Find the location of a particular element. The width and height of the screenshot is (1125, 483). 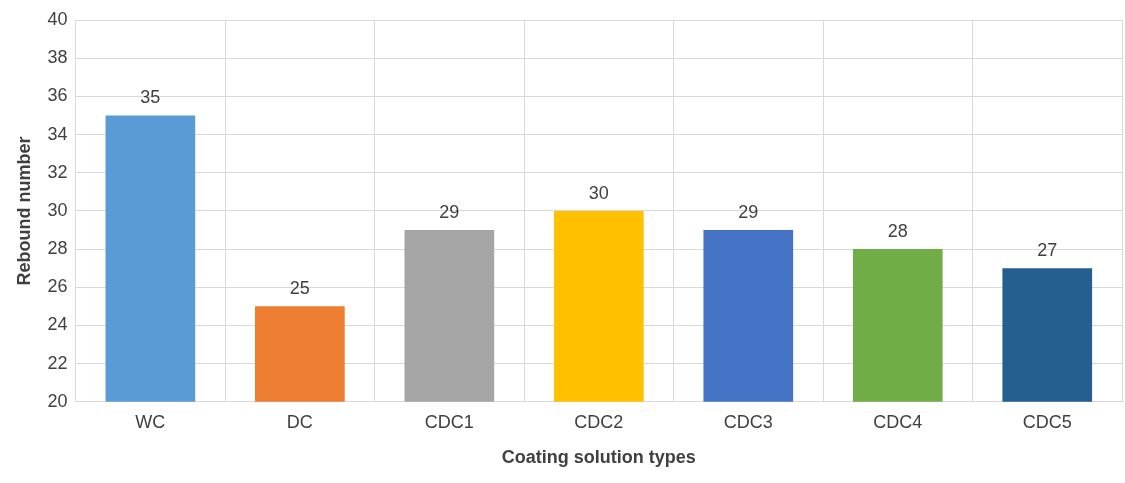

y-tick-label: 24 is located at coordinates (57, 324).